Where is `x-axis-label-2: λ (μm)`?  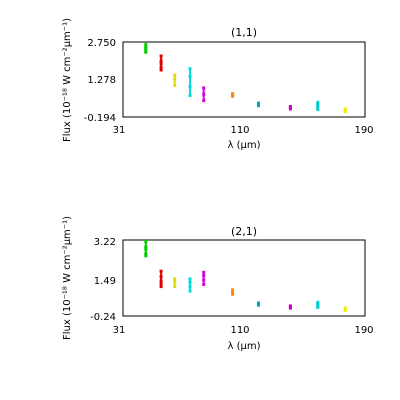
x-axis-label-2: λ (μm) is located at coordinates (243, 346).